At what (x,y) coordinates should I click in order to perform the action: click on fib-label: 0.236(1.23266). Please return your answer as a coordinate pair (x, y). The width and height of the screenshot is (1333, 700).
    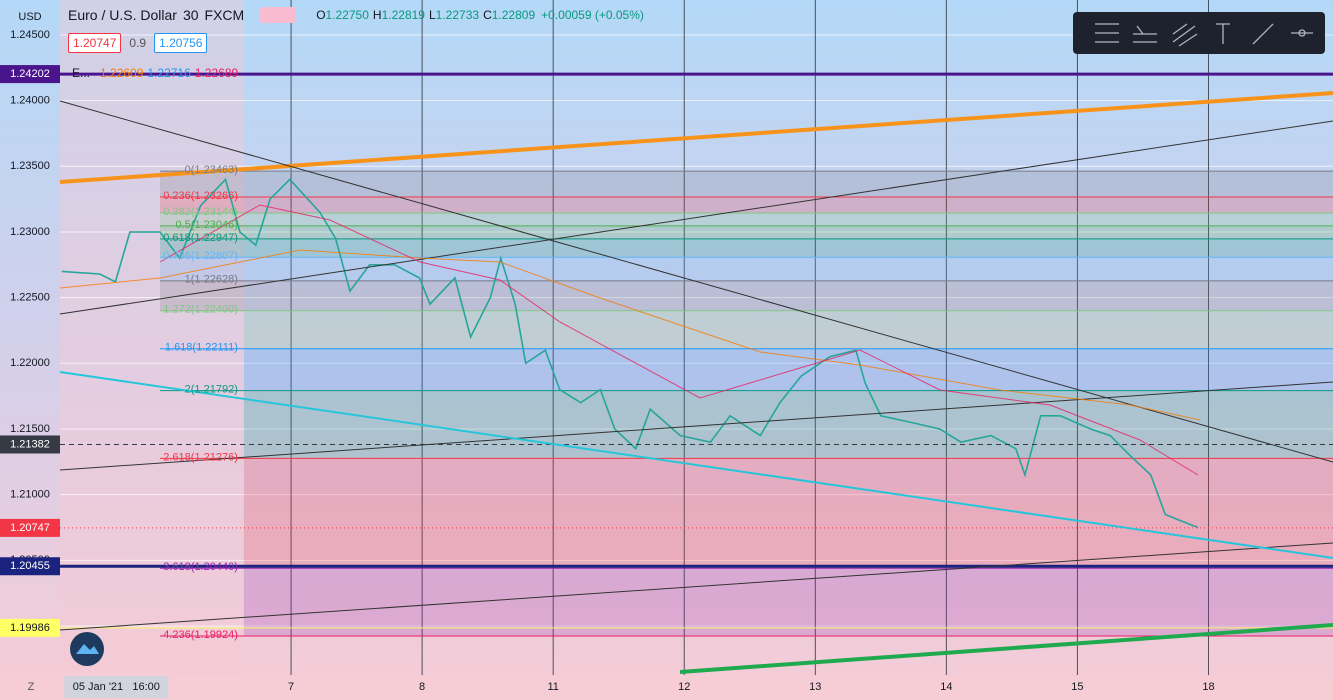
    Looking at the image, I should click on (200, 196).